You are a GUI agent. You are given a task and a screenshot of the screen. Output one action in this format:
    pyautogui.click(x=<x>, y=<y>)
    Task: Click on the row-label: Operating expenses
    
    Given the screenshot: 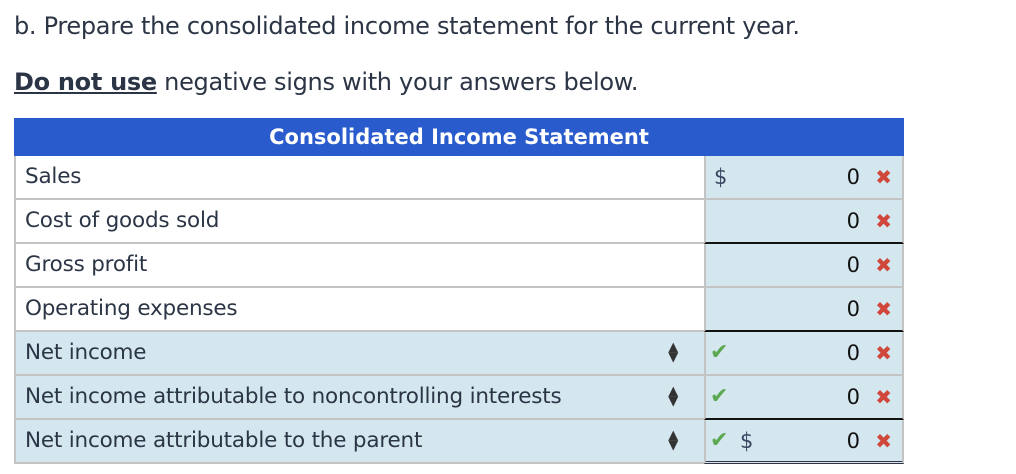 What is the action you would take?
    pyautogui.click(x=131, y=308)
    